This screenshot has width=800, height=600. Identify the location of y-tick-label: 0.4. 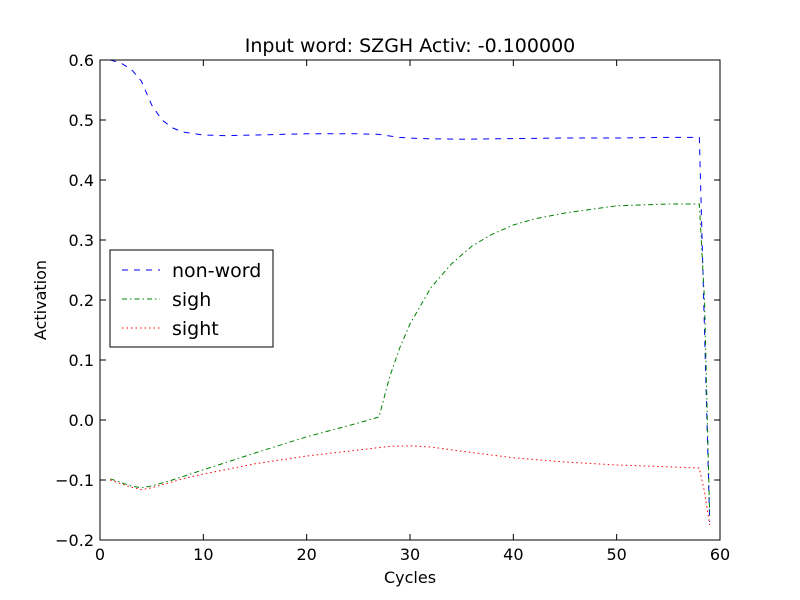
(81, 180).